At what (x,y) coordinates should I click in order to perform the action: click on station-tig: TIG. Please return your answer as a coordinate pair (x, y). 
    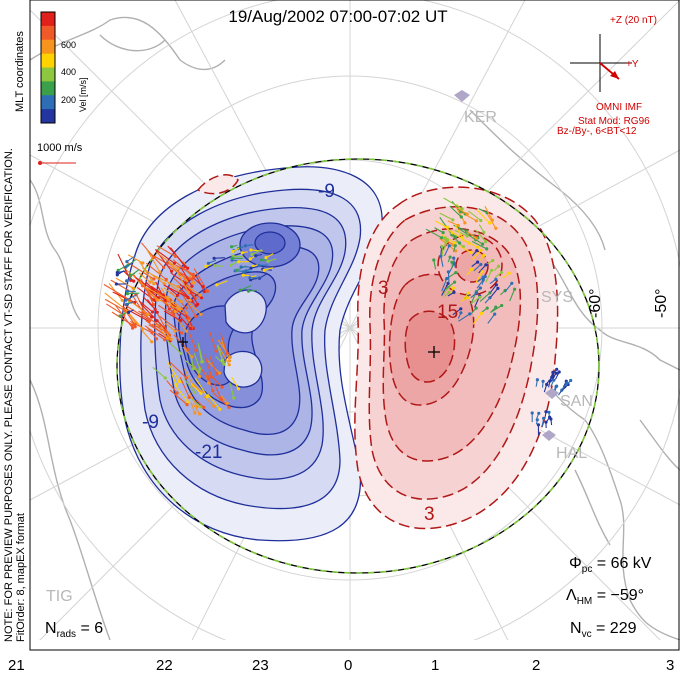
    Looking at the image, I should click on (59, 596).